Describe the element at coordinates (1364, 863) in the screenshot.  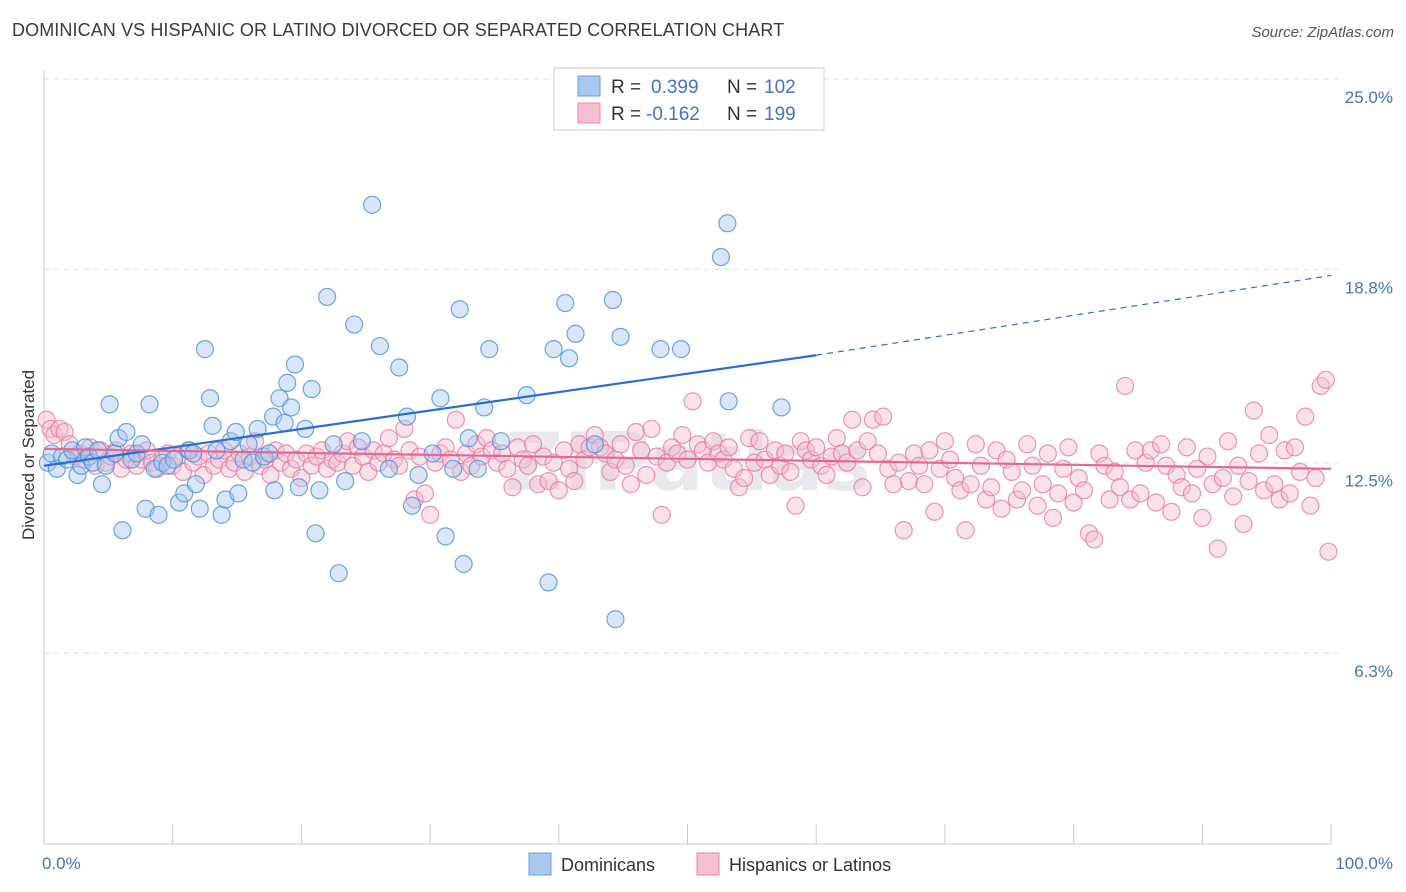
I see `x-tick-label: 100.0%` at that location.